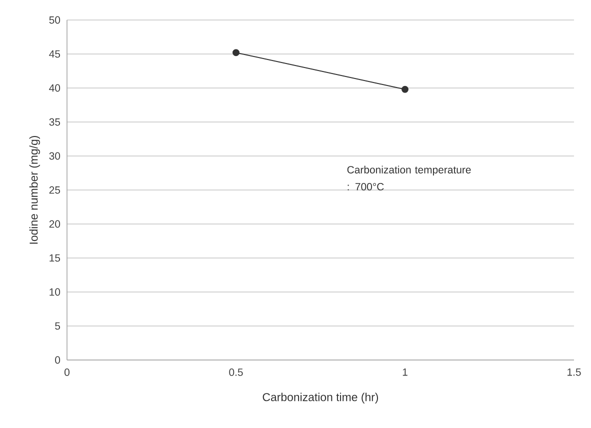 This screenshot has width=591, height=428. Describe the element at coordinates (405, 372) in the screenshot. I see `x-tick-label: 1` at that location.